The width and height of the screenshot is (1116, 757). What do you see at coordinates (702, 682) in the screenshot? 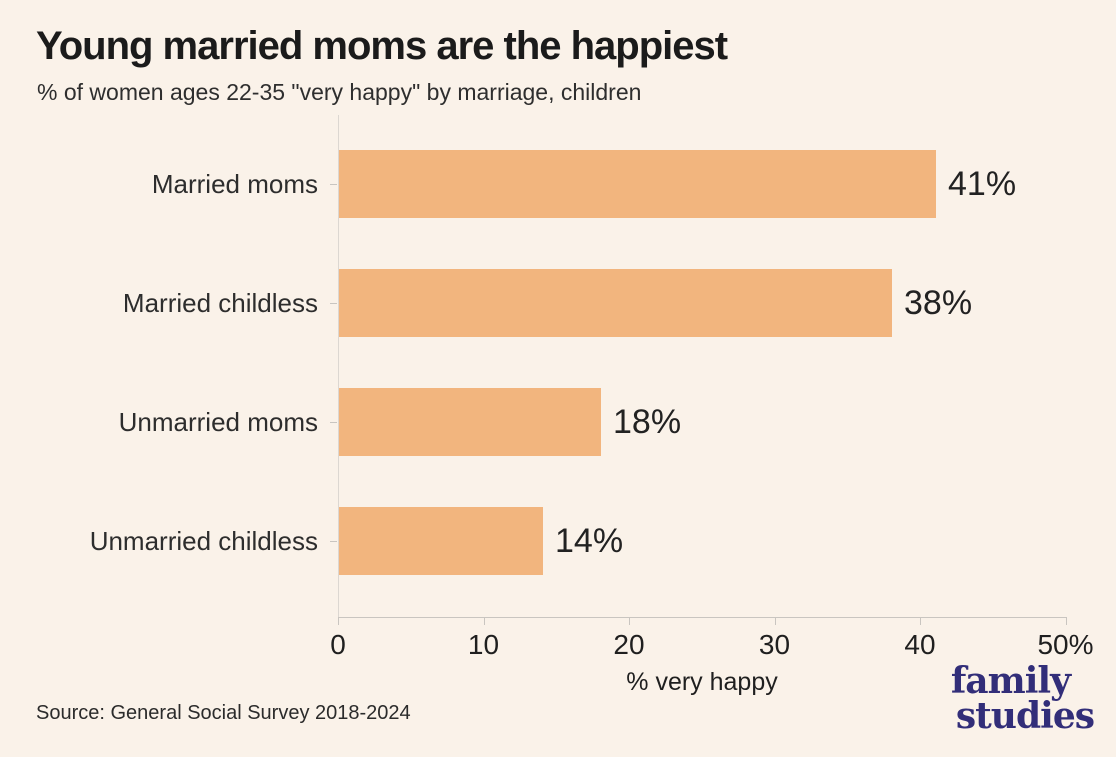
I see `x-axis-title: % very happy` at bounding box center [702, 682].